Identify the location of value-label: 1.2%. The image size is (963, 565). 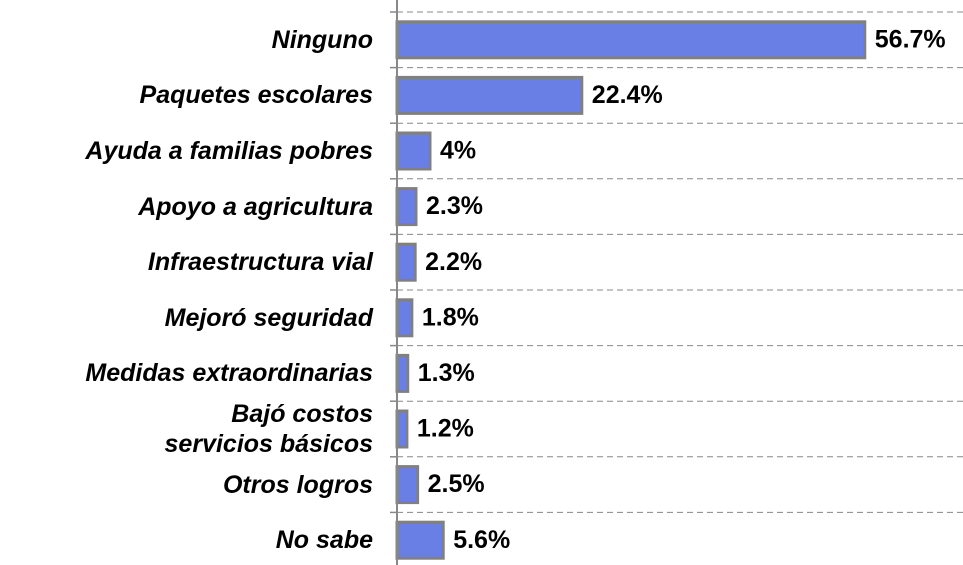
(445, 429).